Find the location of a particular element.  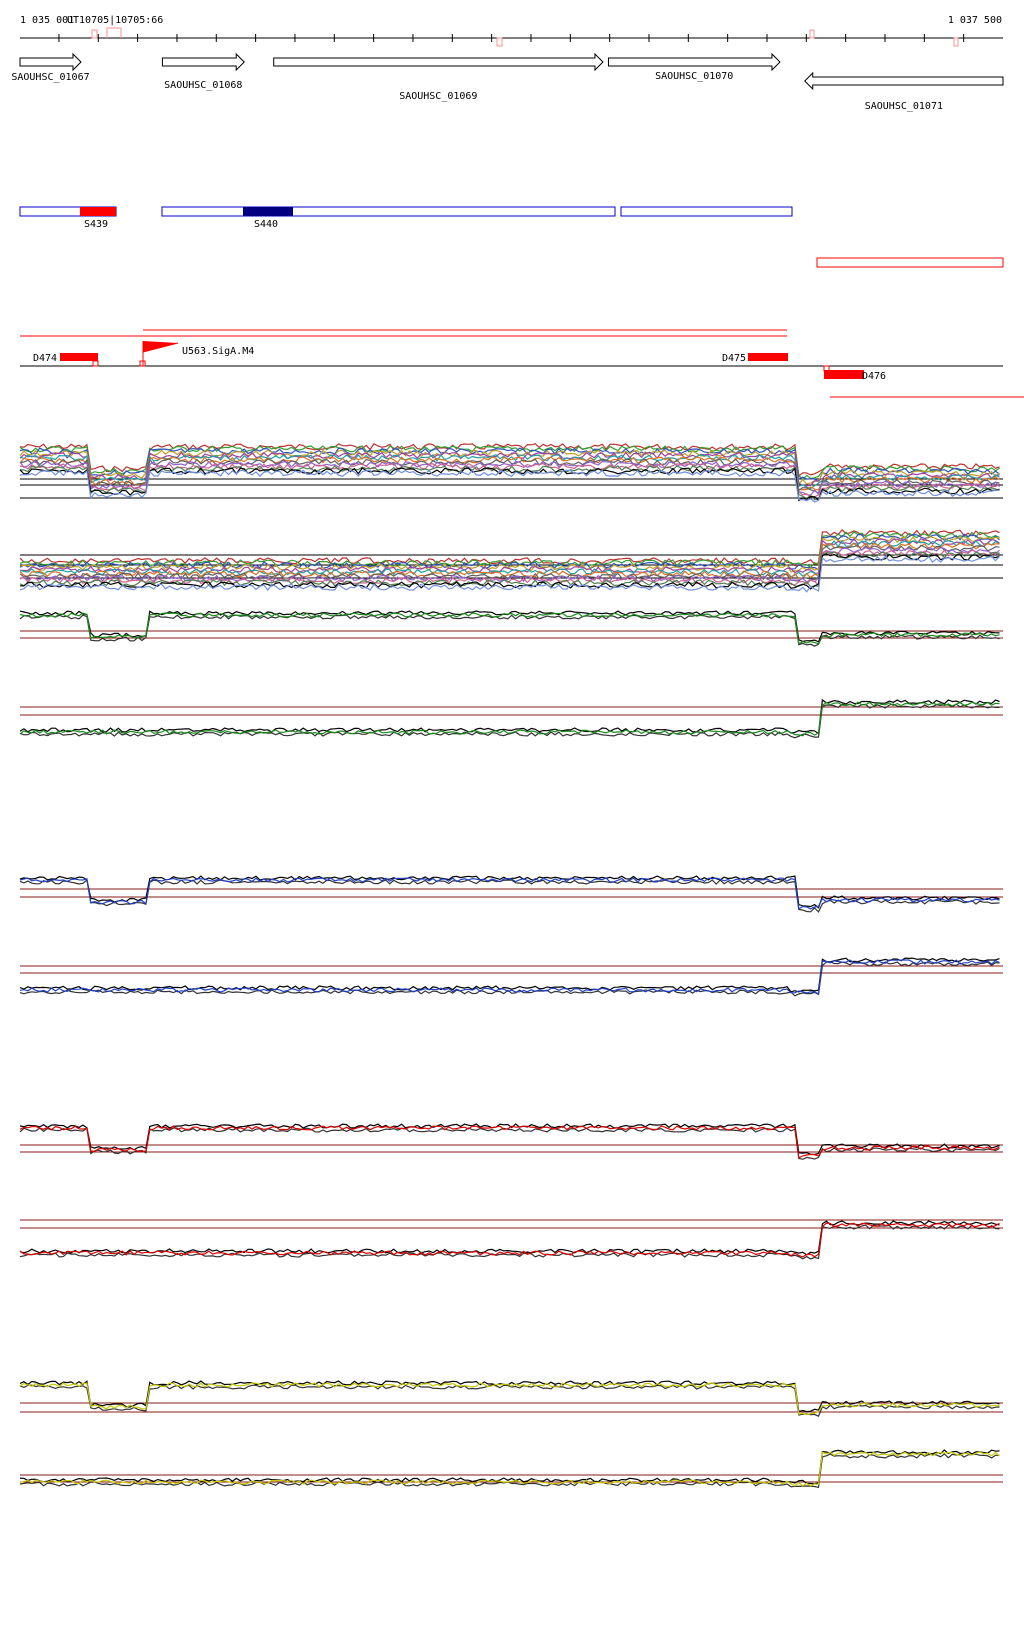

segment-label-s439: S439 is located at coordinates (96, 224).